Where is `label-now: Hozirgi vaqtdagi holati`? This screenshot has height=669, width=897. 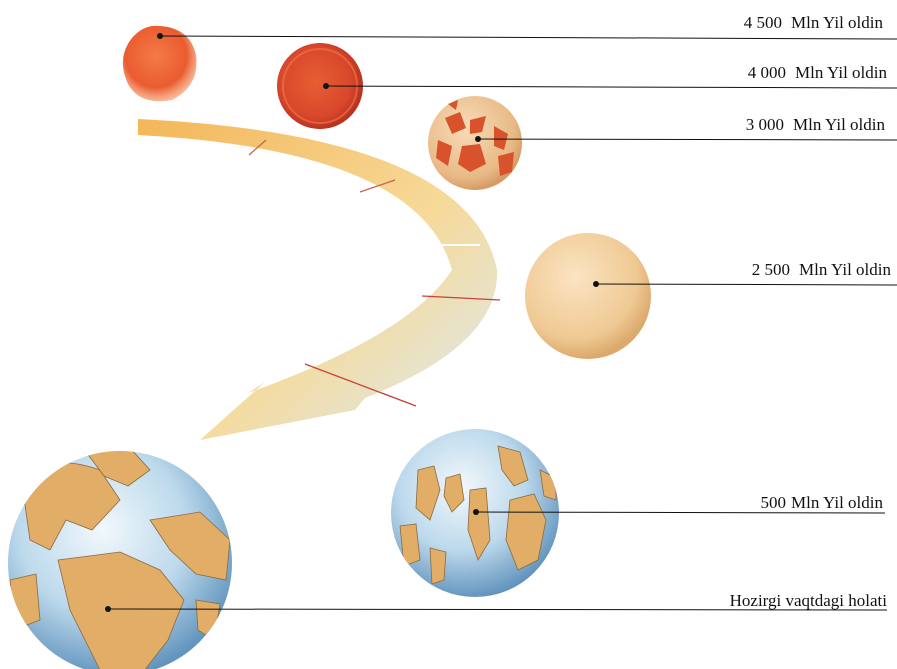
label-now: Hozirgi vaqtdagi holati is located at coordinates (808, 601).